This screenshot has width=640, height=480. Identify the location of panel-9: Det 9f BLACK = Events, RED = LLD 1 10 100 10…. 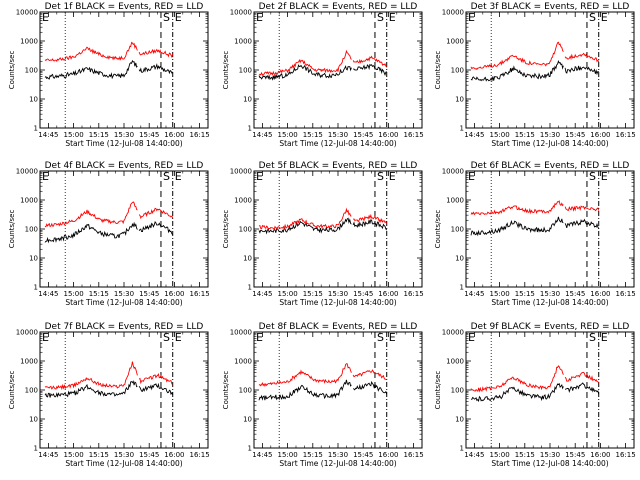
(535, 395).